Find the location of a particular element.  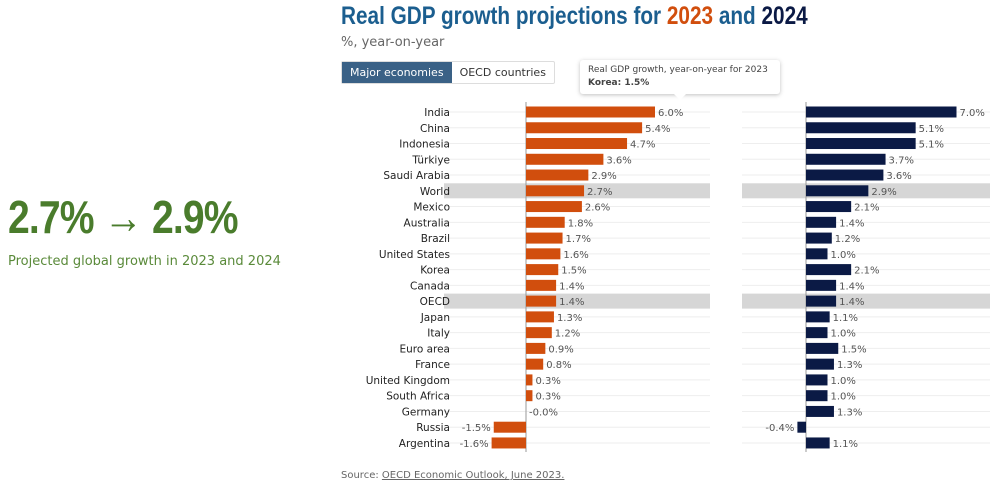

source-prefix: Source: is located at coordinates (361, 475).